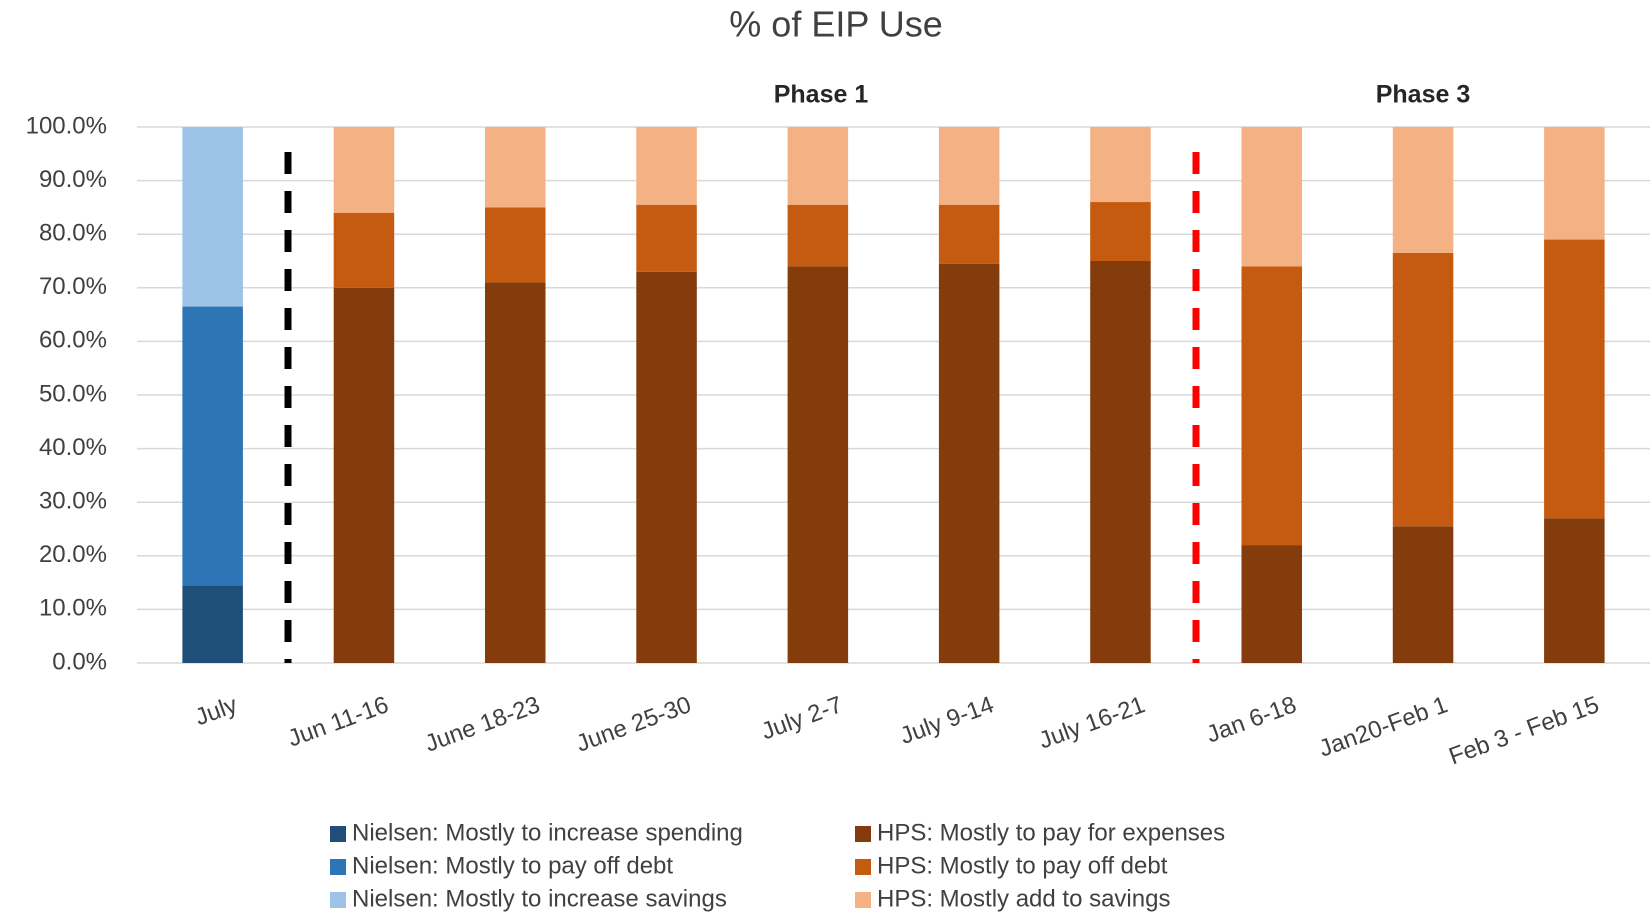  I want to click on y-tick-label: 100.0%, so click(66, 125).